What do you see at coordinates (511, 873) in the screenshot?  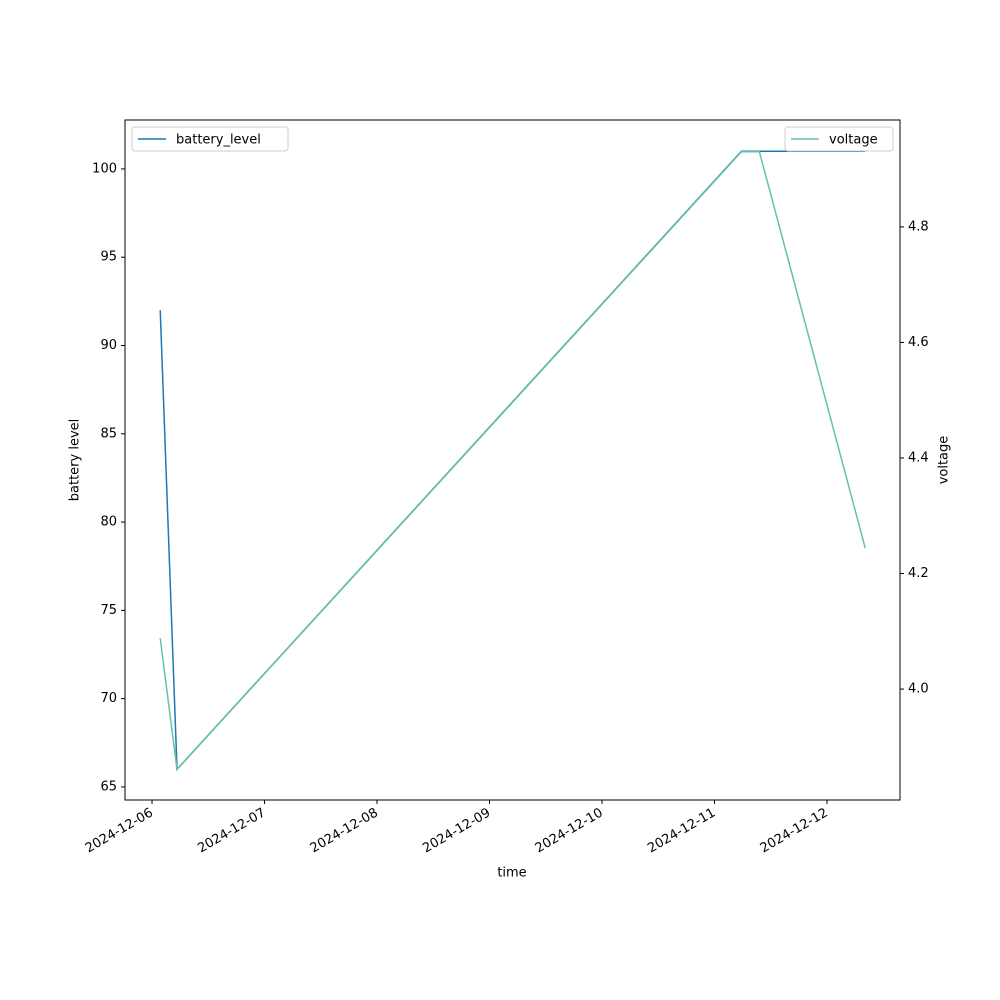 I see `x-axis-label: time` at bounding box center [511, 873].